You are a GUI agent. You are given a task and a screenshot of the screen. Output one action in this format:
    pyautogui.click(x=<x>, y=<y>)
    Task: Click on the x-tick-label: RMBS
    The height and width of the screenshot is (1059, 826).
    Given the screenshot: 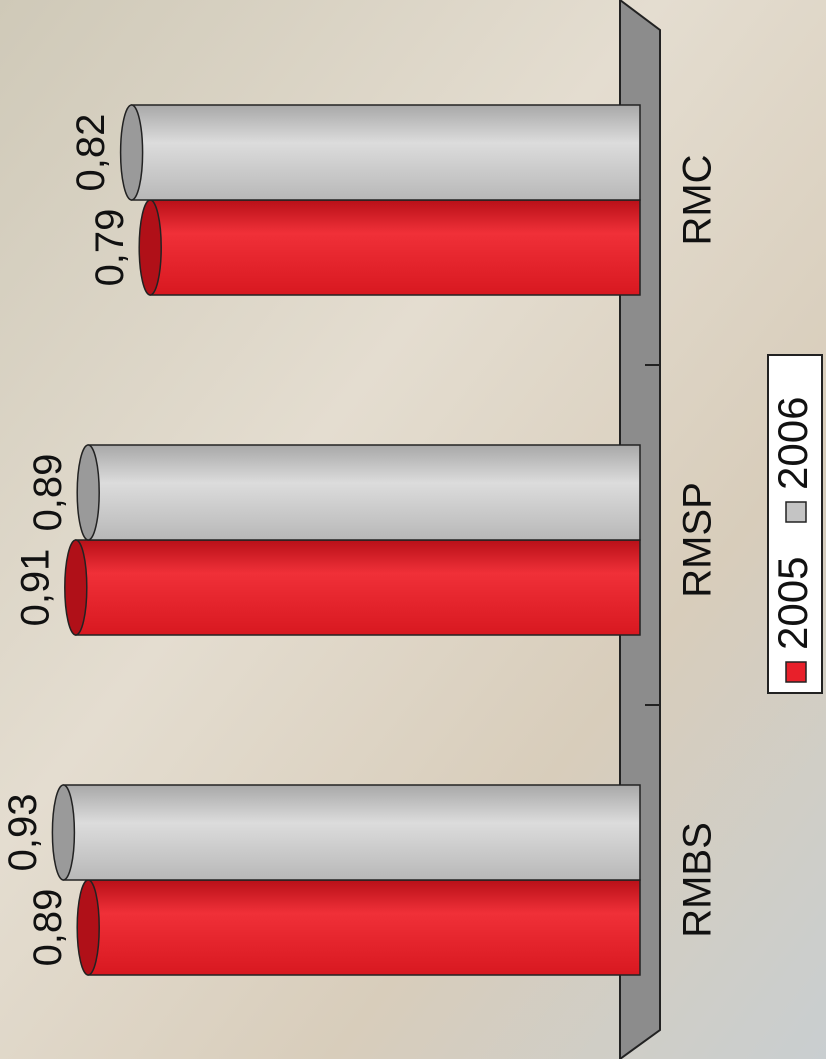 What is the action you would take?
    pyautogui.click(x=698, y=880)
    